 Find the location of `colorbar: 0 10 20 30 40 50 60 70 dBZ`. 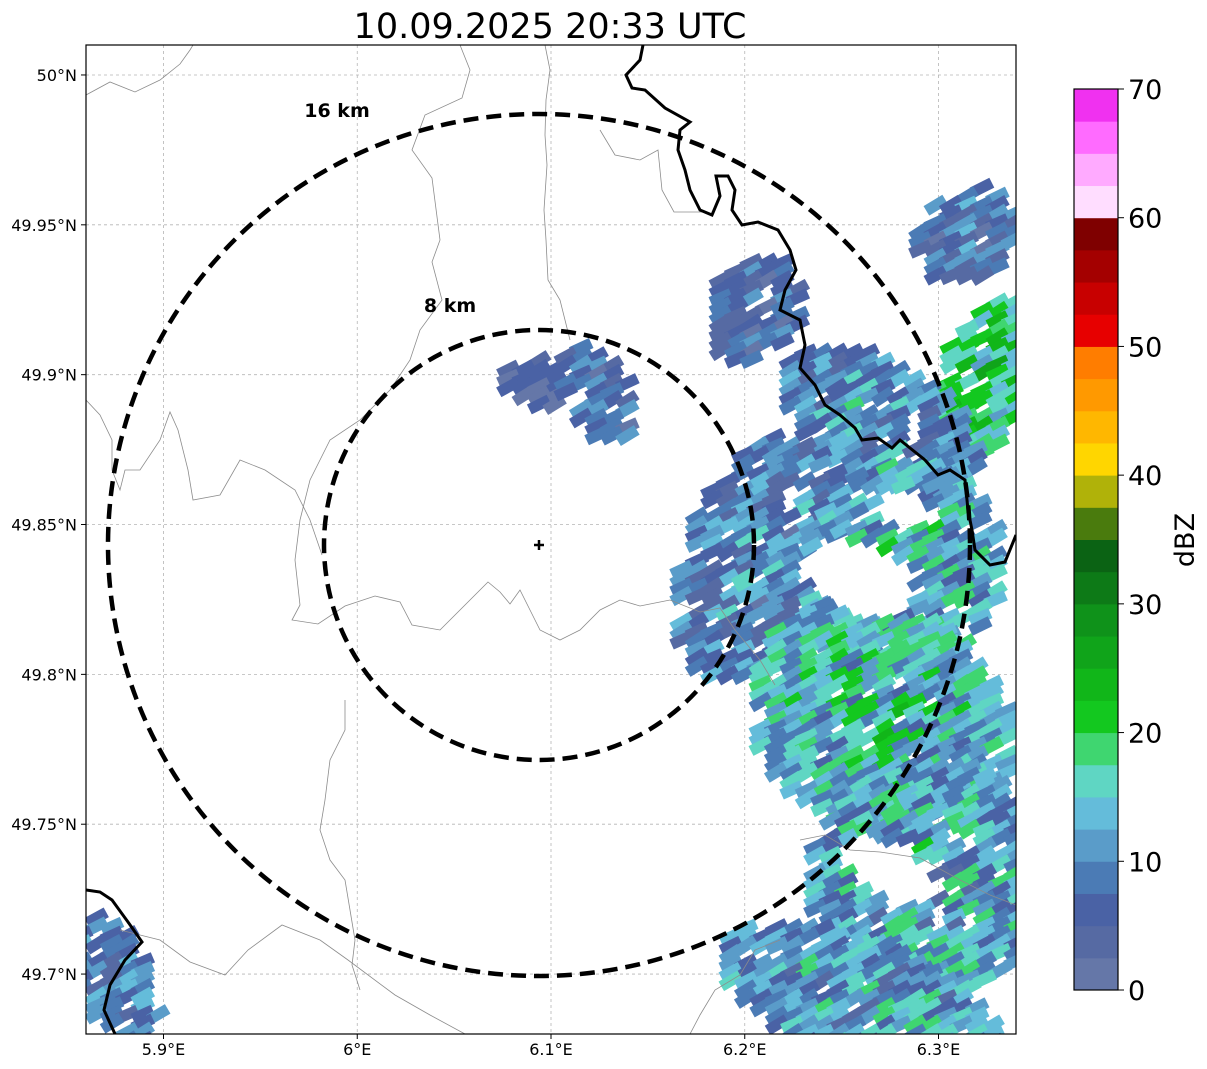

colorbar: 0 10 20 30 40 50 60 70 dBZ is located at coordinates (1137, 541).